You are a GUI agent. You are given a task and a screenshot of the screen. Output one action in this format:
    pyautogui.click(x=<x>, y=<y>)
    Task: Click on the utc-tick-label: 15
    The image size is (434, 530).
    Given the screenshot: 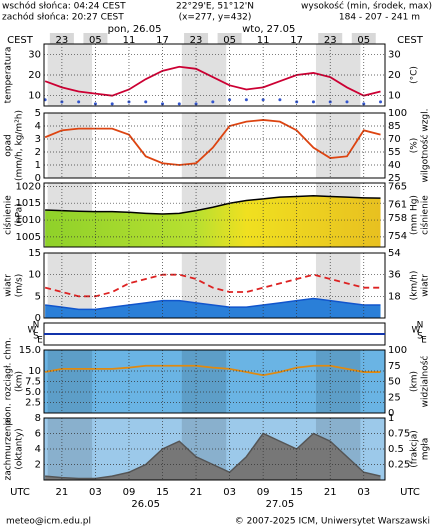 What is the action you would take?
    pyautogui.click(x=296, y=492)
    